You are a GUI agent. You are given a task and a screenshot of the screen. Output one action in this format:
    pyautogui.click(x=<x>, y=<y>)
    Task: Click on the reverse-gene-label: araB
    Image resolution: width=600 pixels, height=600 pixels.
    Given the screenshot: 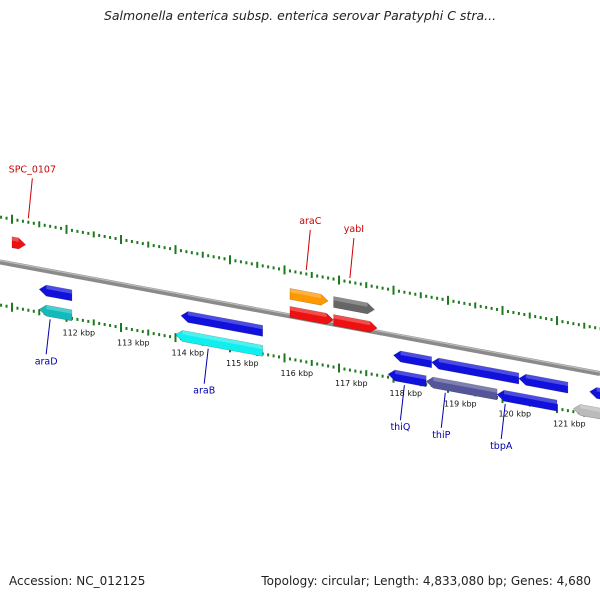 What is the action you would take?
    pyautogui.click(x=204, y=391)
    